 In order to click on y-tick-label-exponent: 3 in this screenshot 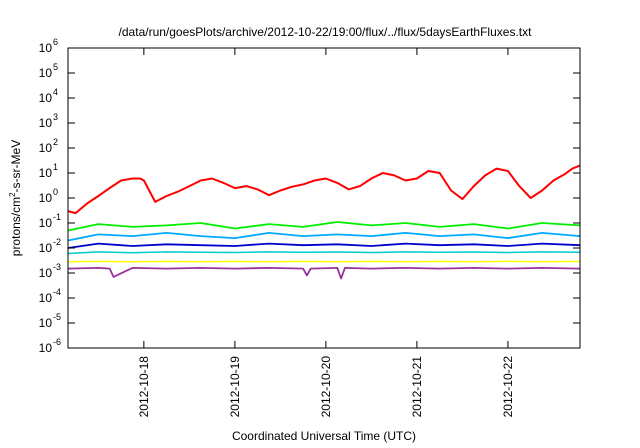, I will do `click(55, 117)`.